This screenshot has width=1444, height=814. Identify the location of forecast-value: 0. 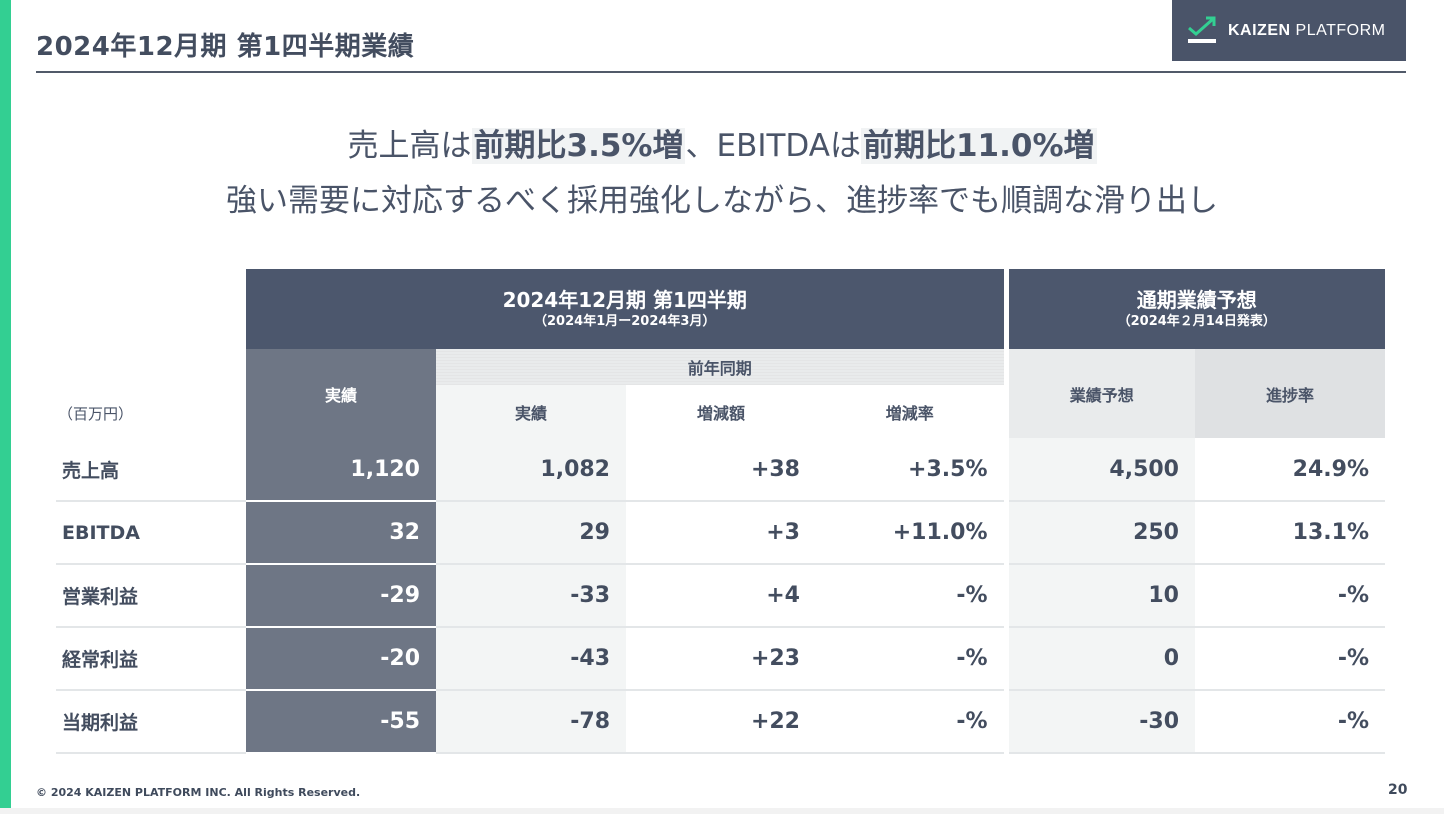
(1099, 659).